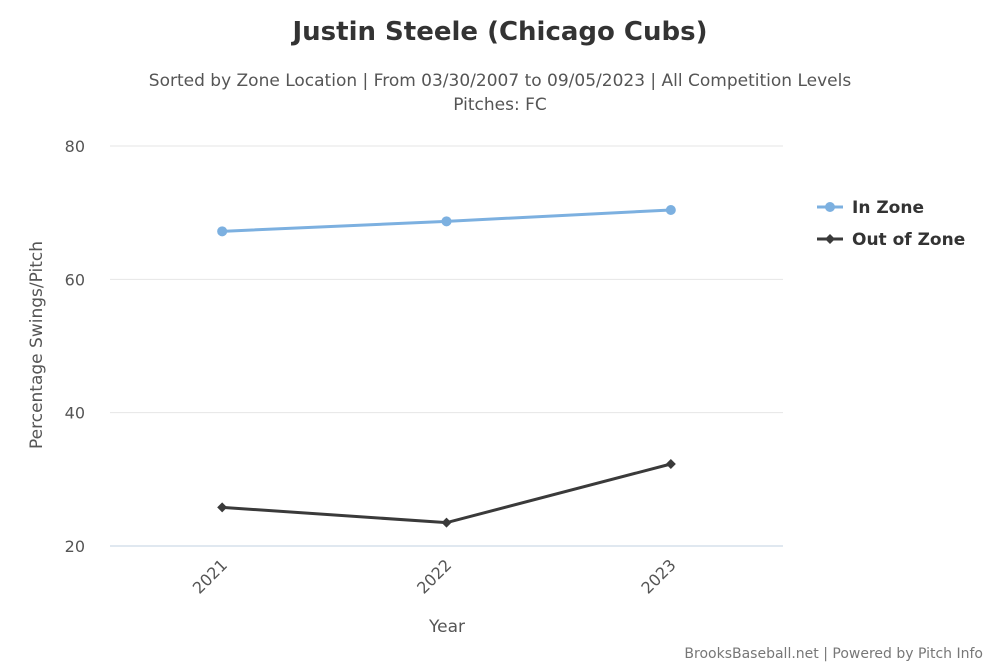 This screenshot has height=667, width=1000. Describe the element at coordinates (75, 413) in the screenshot. I see `y-tick-label-40: 40` at that location.